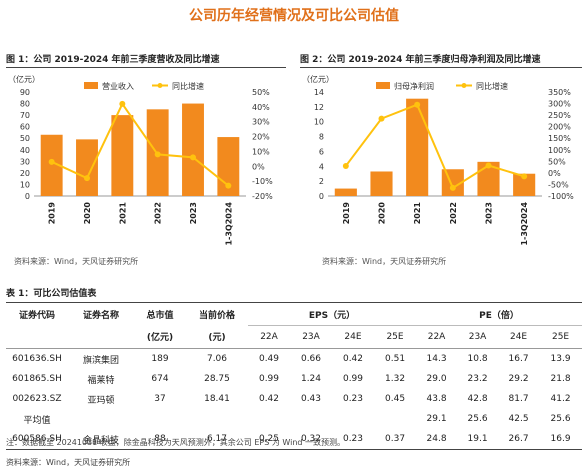 This screenshot has width=588, height=475. I want to click on fig1-y-tick-right: 30%, so click(261, 122).